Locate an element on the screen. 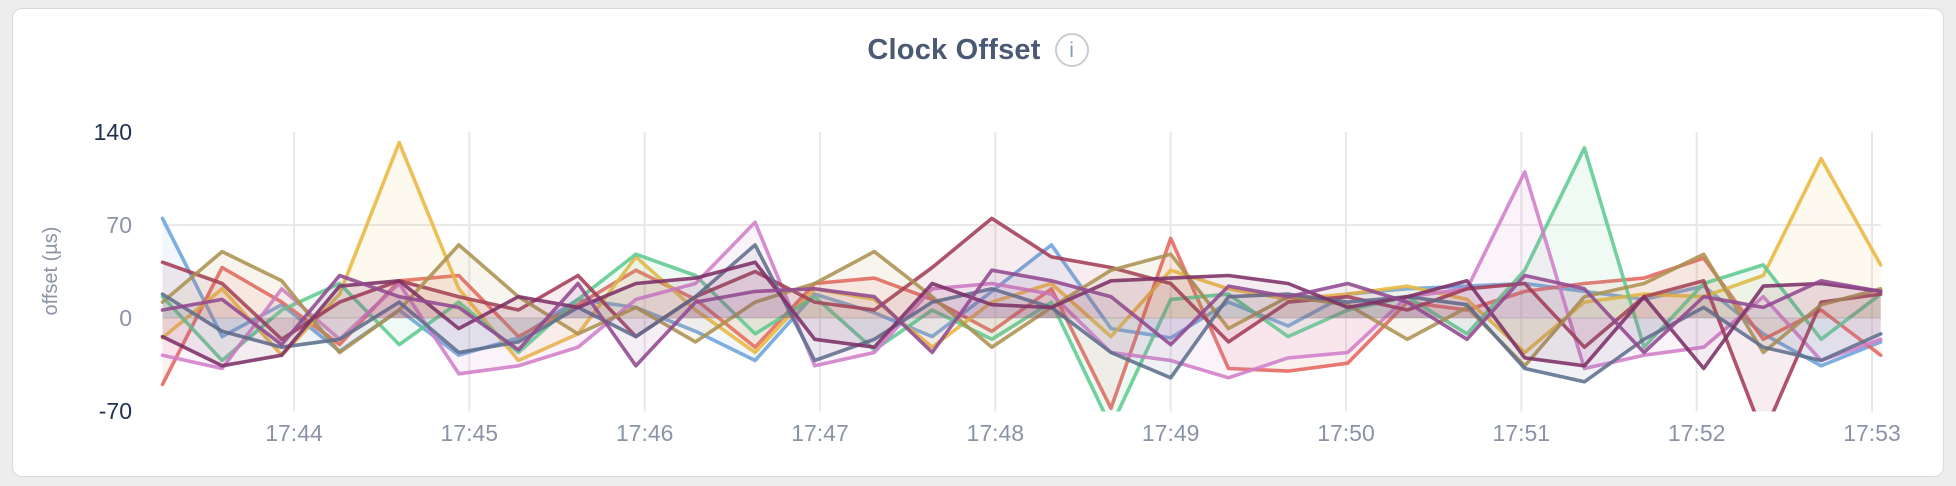 Image resolution: width=1956 pixels, height=486 pixels. info-glyph: i is located at coordinates (1071, 50).